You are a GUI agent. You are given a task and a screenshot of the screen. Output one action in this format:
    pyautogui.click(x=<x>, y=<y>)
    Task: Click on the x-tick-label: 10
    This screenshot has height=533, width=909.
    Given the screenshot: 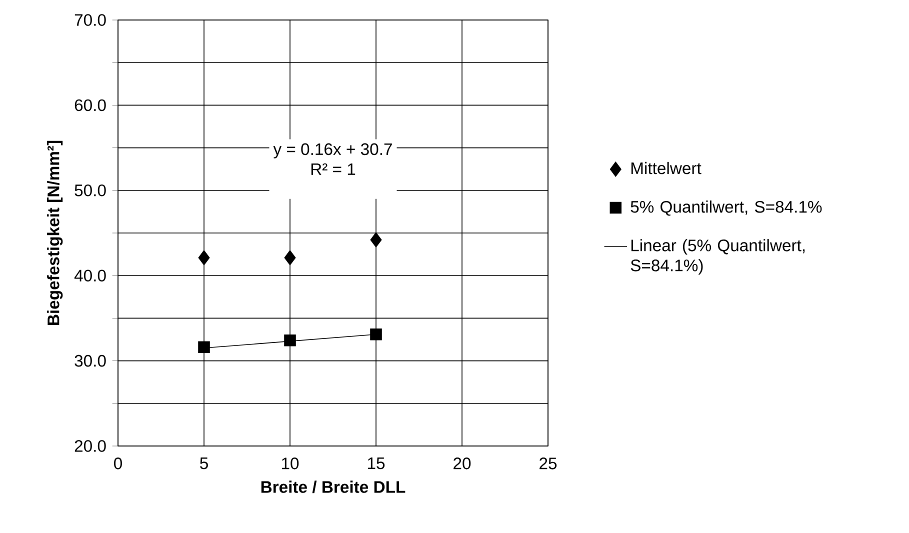 What is the action you would take?
    pyautogui.click(x=290, y=464)
    